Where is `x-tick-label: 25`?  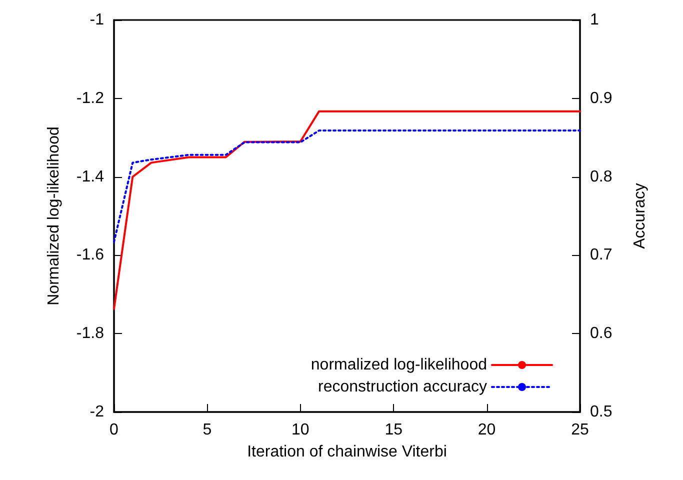
x-tick-label: 25 is located at coordinates (580, 430).